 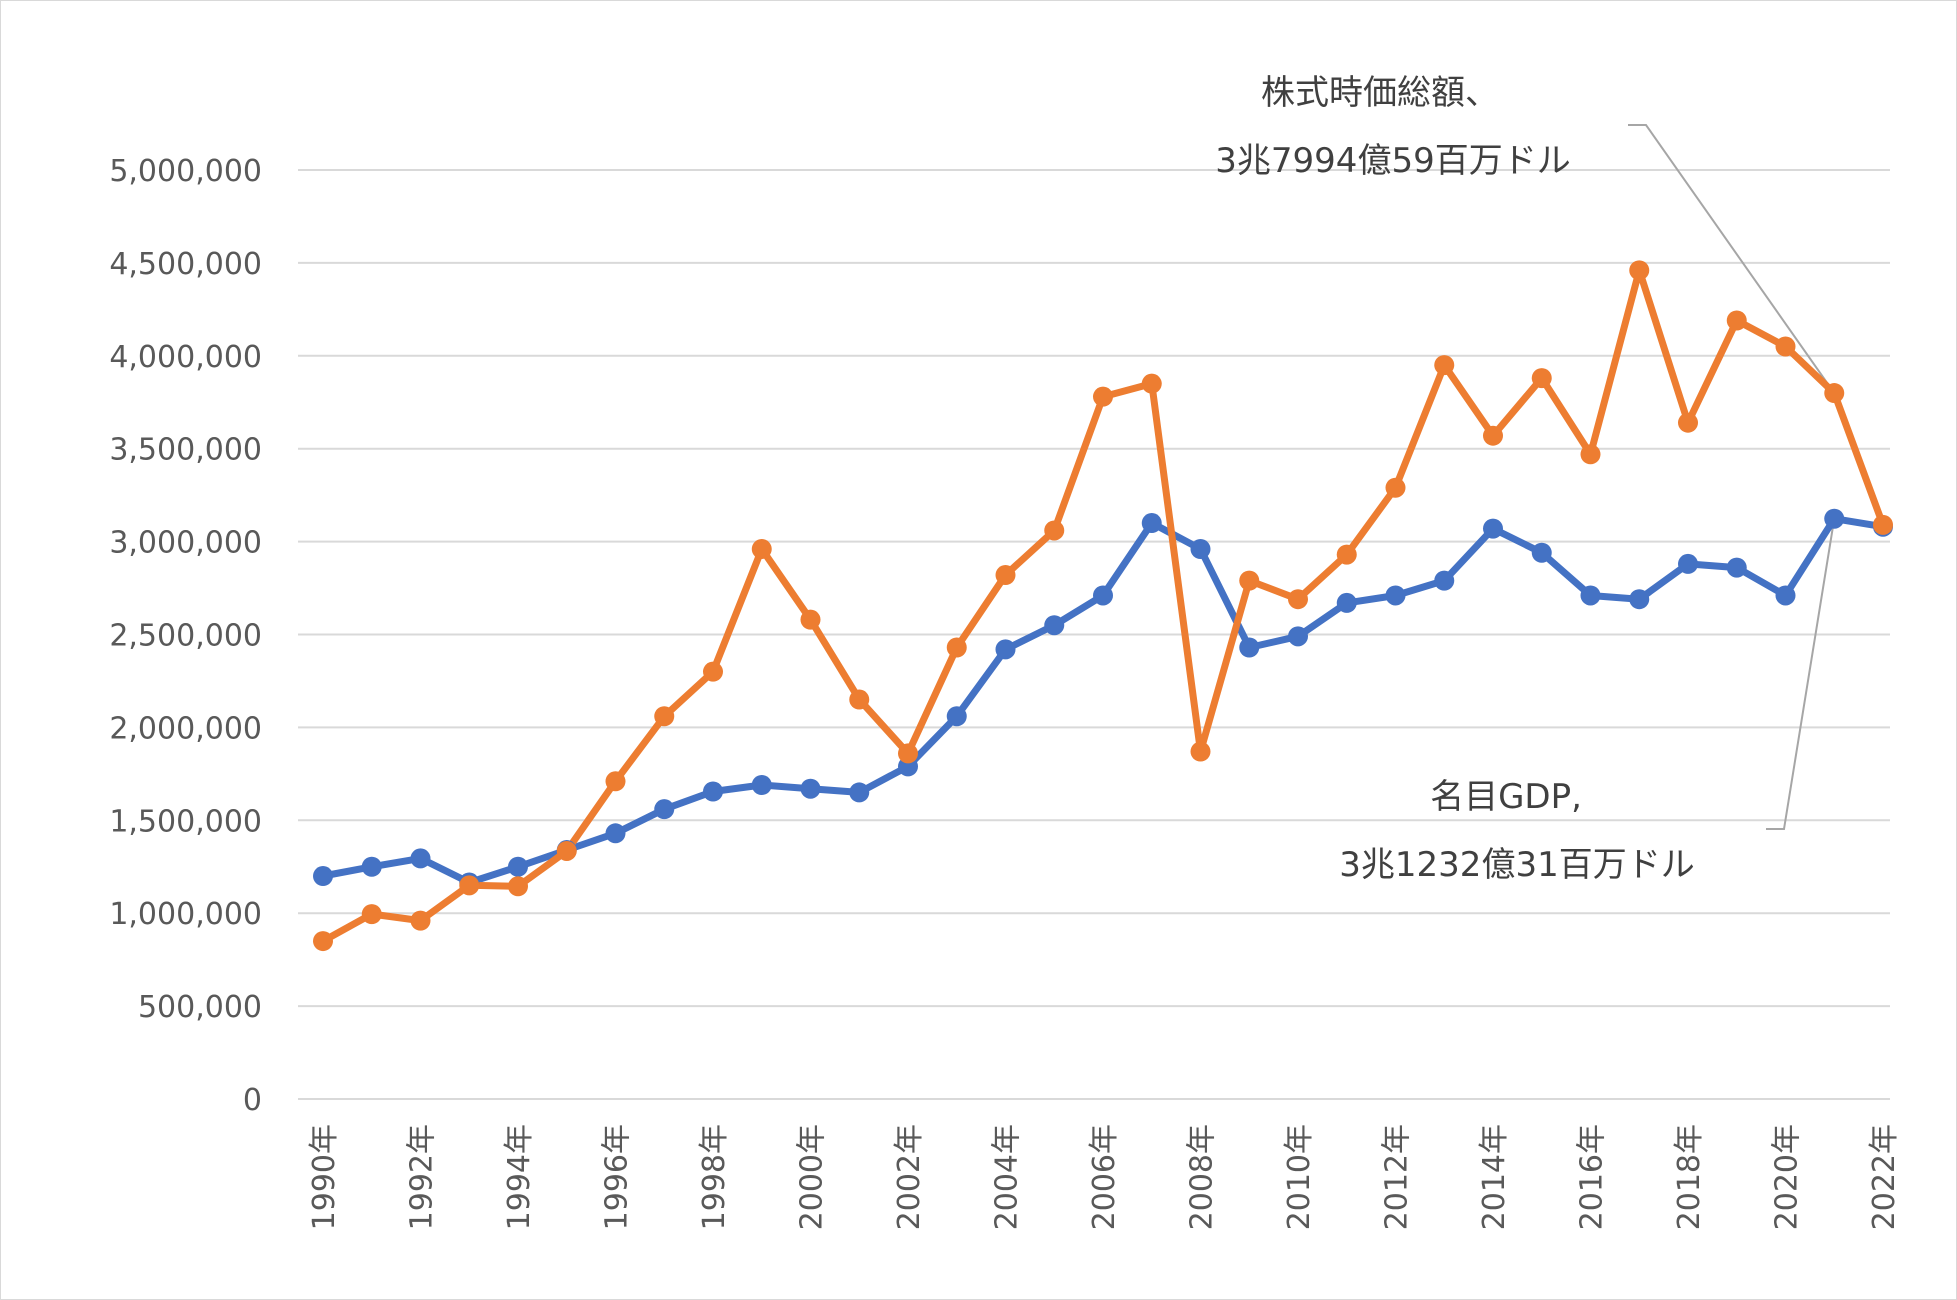 I want to click on y-tick-label: 500,000, so click(x=200, y=1007).